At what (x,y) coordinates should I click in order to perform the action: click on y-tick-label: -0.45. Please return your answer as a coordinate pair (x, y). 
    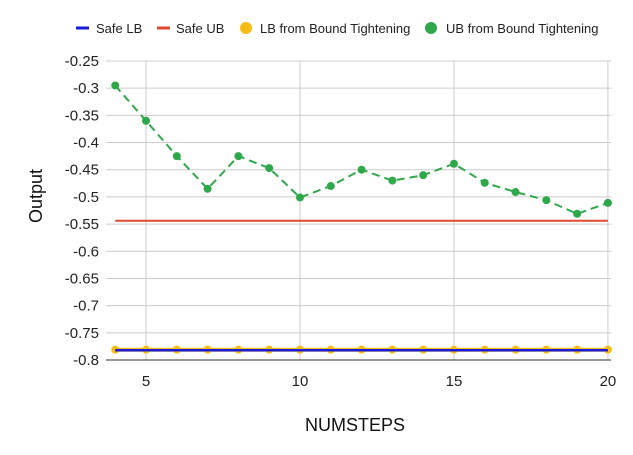
    Looking at the image, I should click on (82, 170).